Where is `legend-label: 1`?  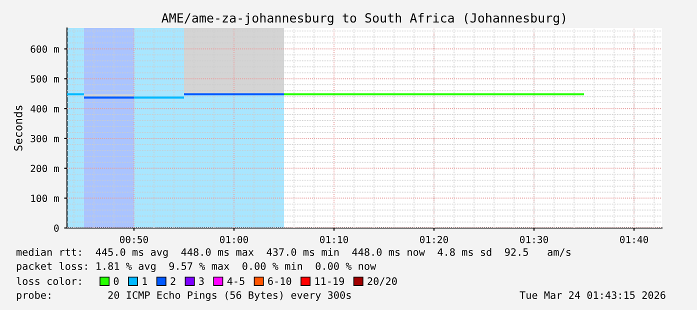 legend-label: 1 is located at coordinates (145, 281).